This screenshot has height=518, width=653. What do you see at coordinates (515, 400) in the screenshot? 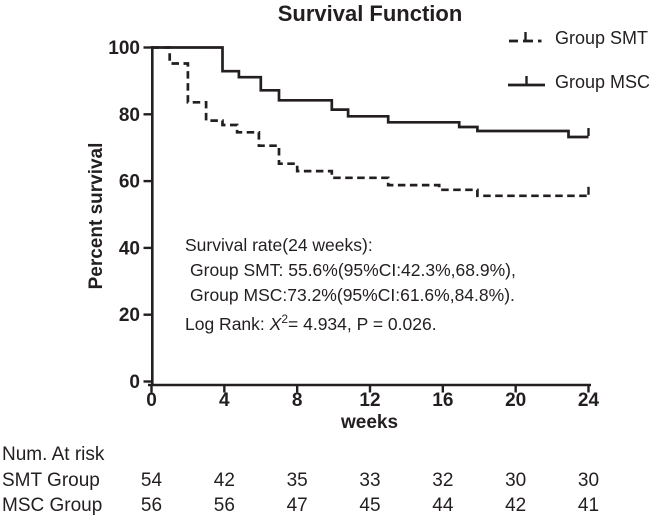
I see `x-tick-label: 20` at bounding box center [515, 400].